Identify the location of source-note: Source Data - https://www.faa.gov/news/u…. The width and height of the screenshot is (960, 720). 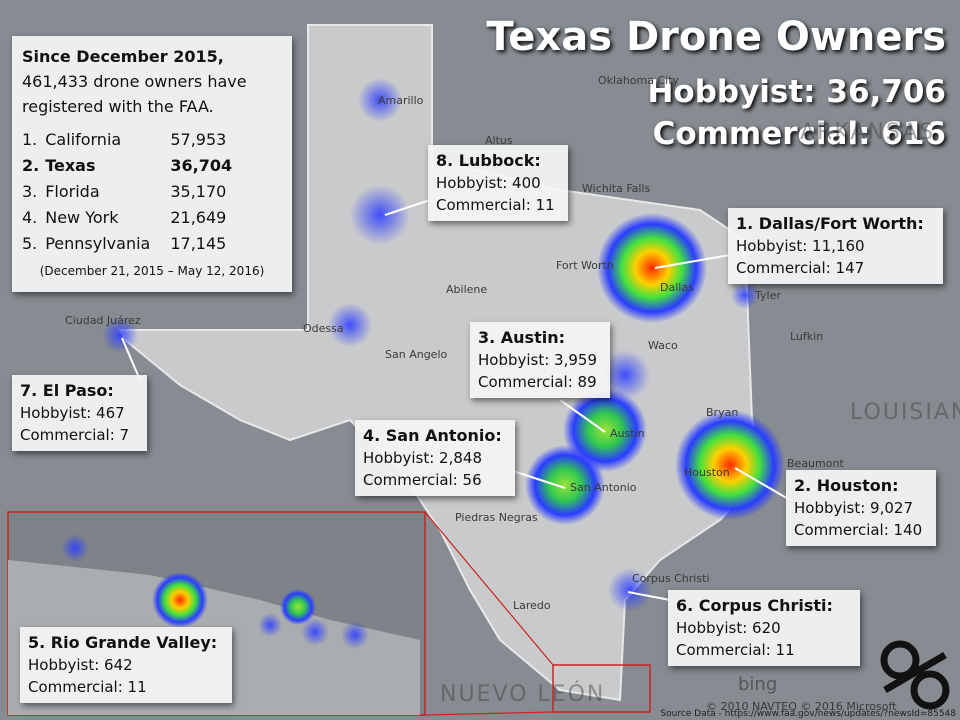
(808, 714).